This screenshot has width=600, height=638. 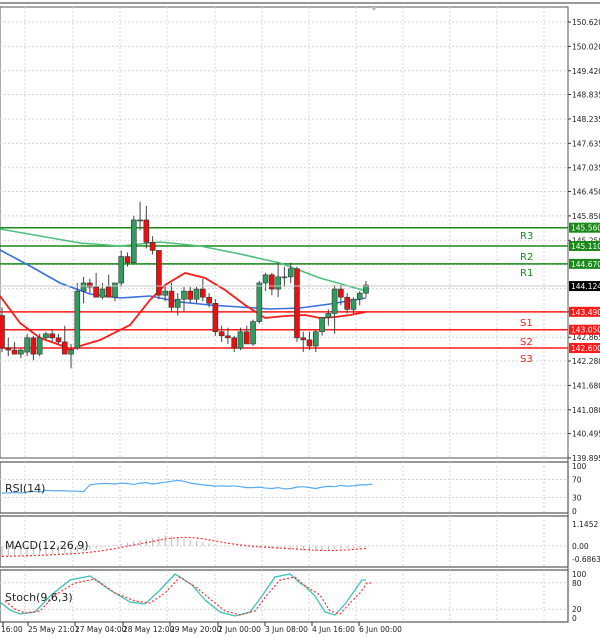 What do you see at coordinates (586, 119) in the screenshot?
I see `price-tick-label: 148.235` at bounding box center [586, 119].